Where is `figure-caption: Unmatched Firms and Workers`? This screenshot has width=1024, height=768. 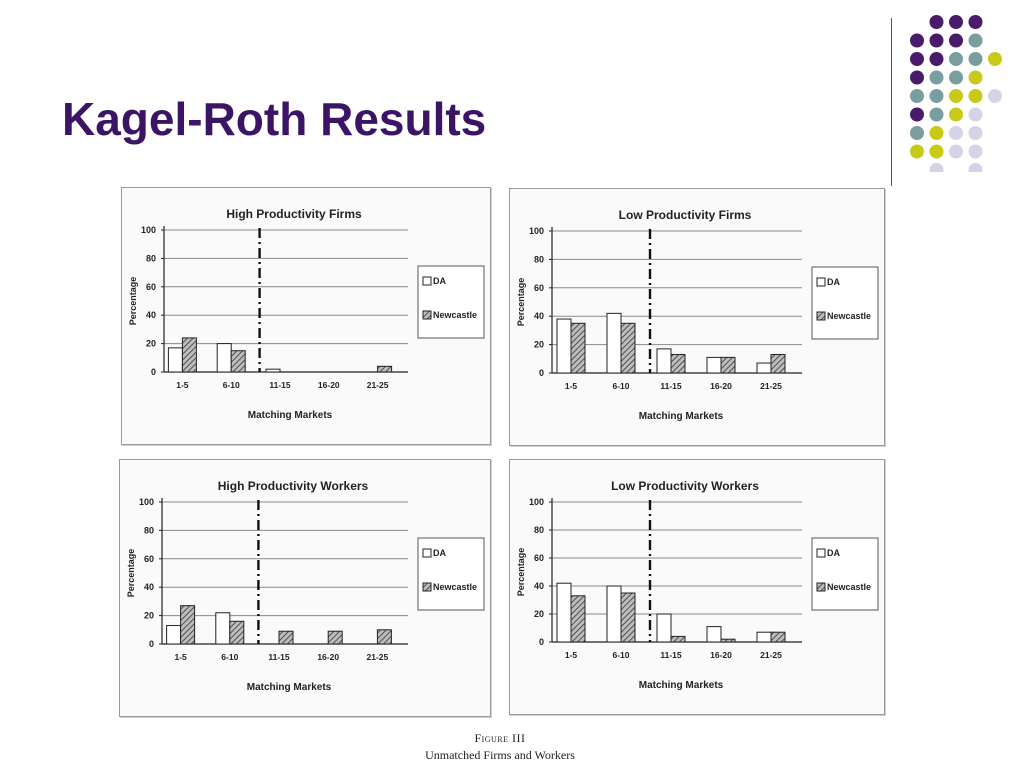 figure-caption: Unmatched Firms and Workers is located at coordinates (500, 755).